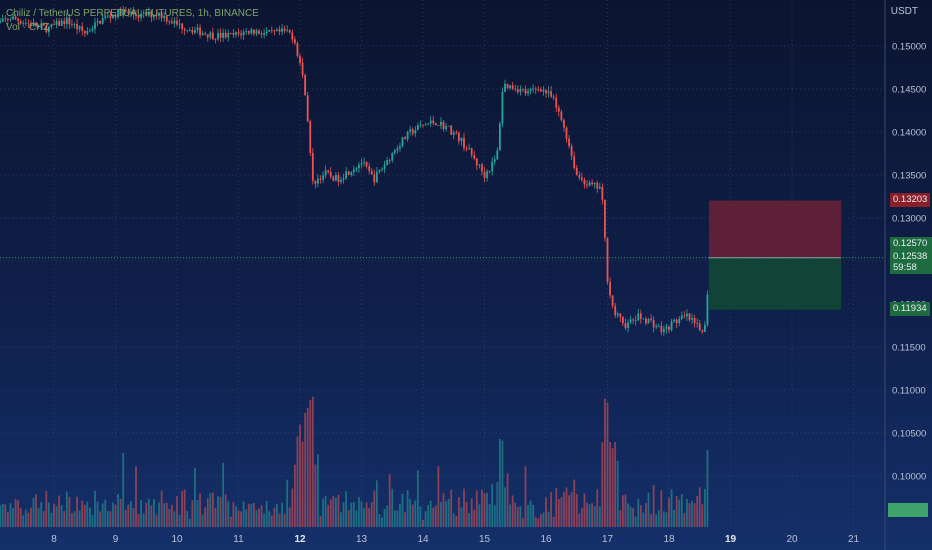 The height and width of the screenshot is (550, 932). I want to click on stop-loss-price-tag: 0.13203, so click(910, 200).